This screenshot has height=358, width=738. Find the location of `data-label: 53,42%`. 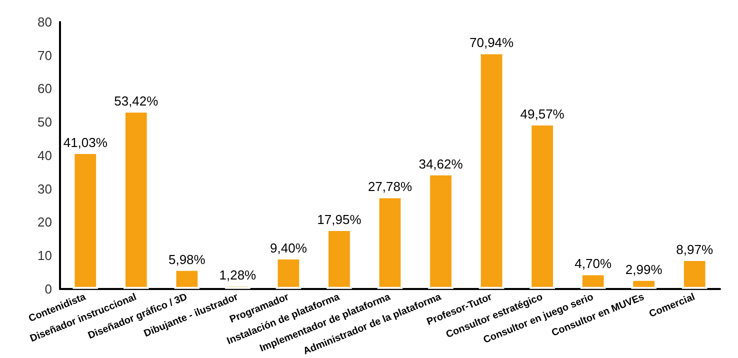

data-label: 53,42% is located at coordinates (136, 101).